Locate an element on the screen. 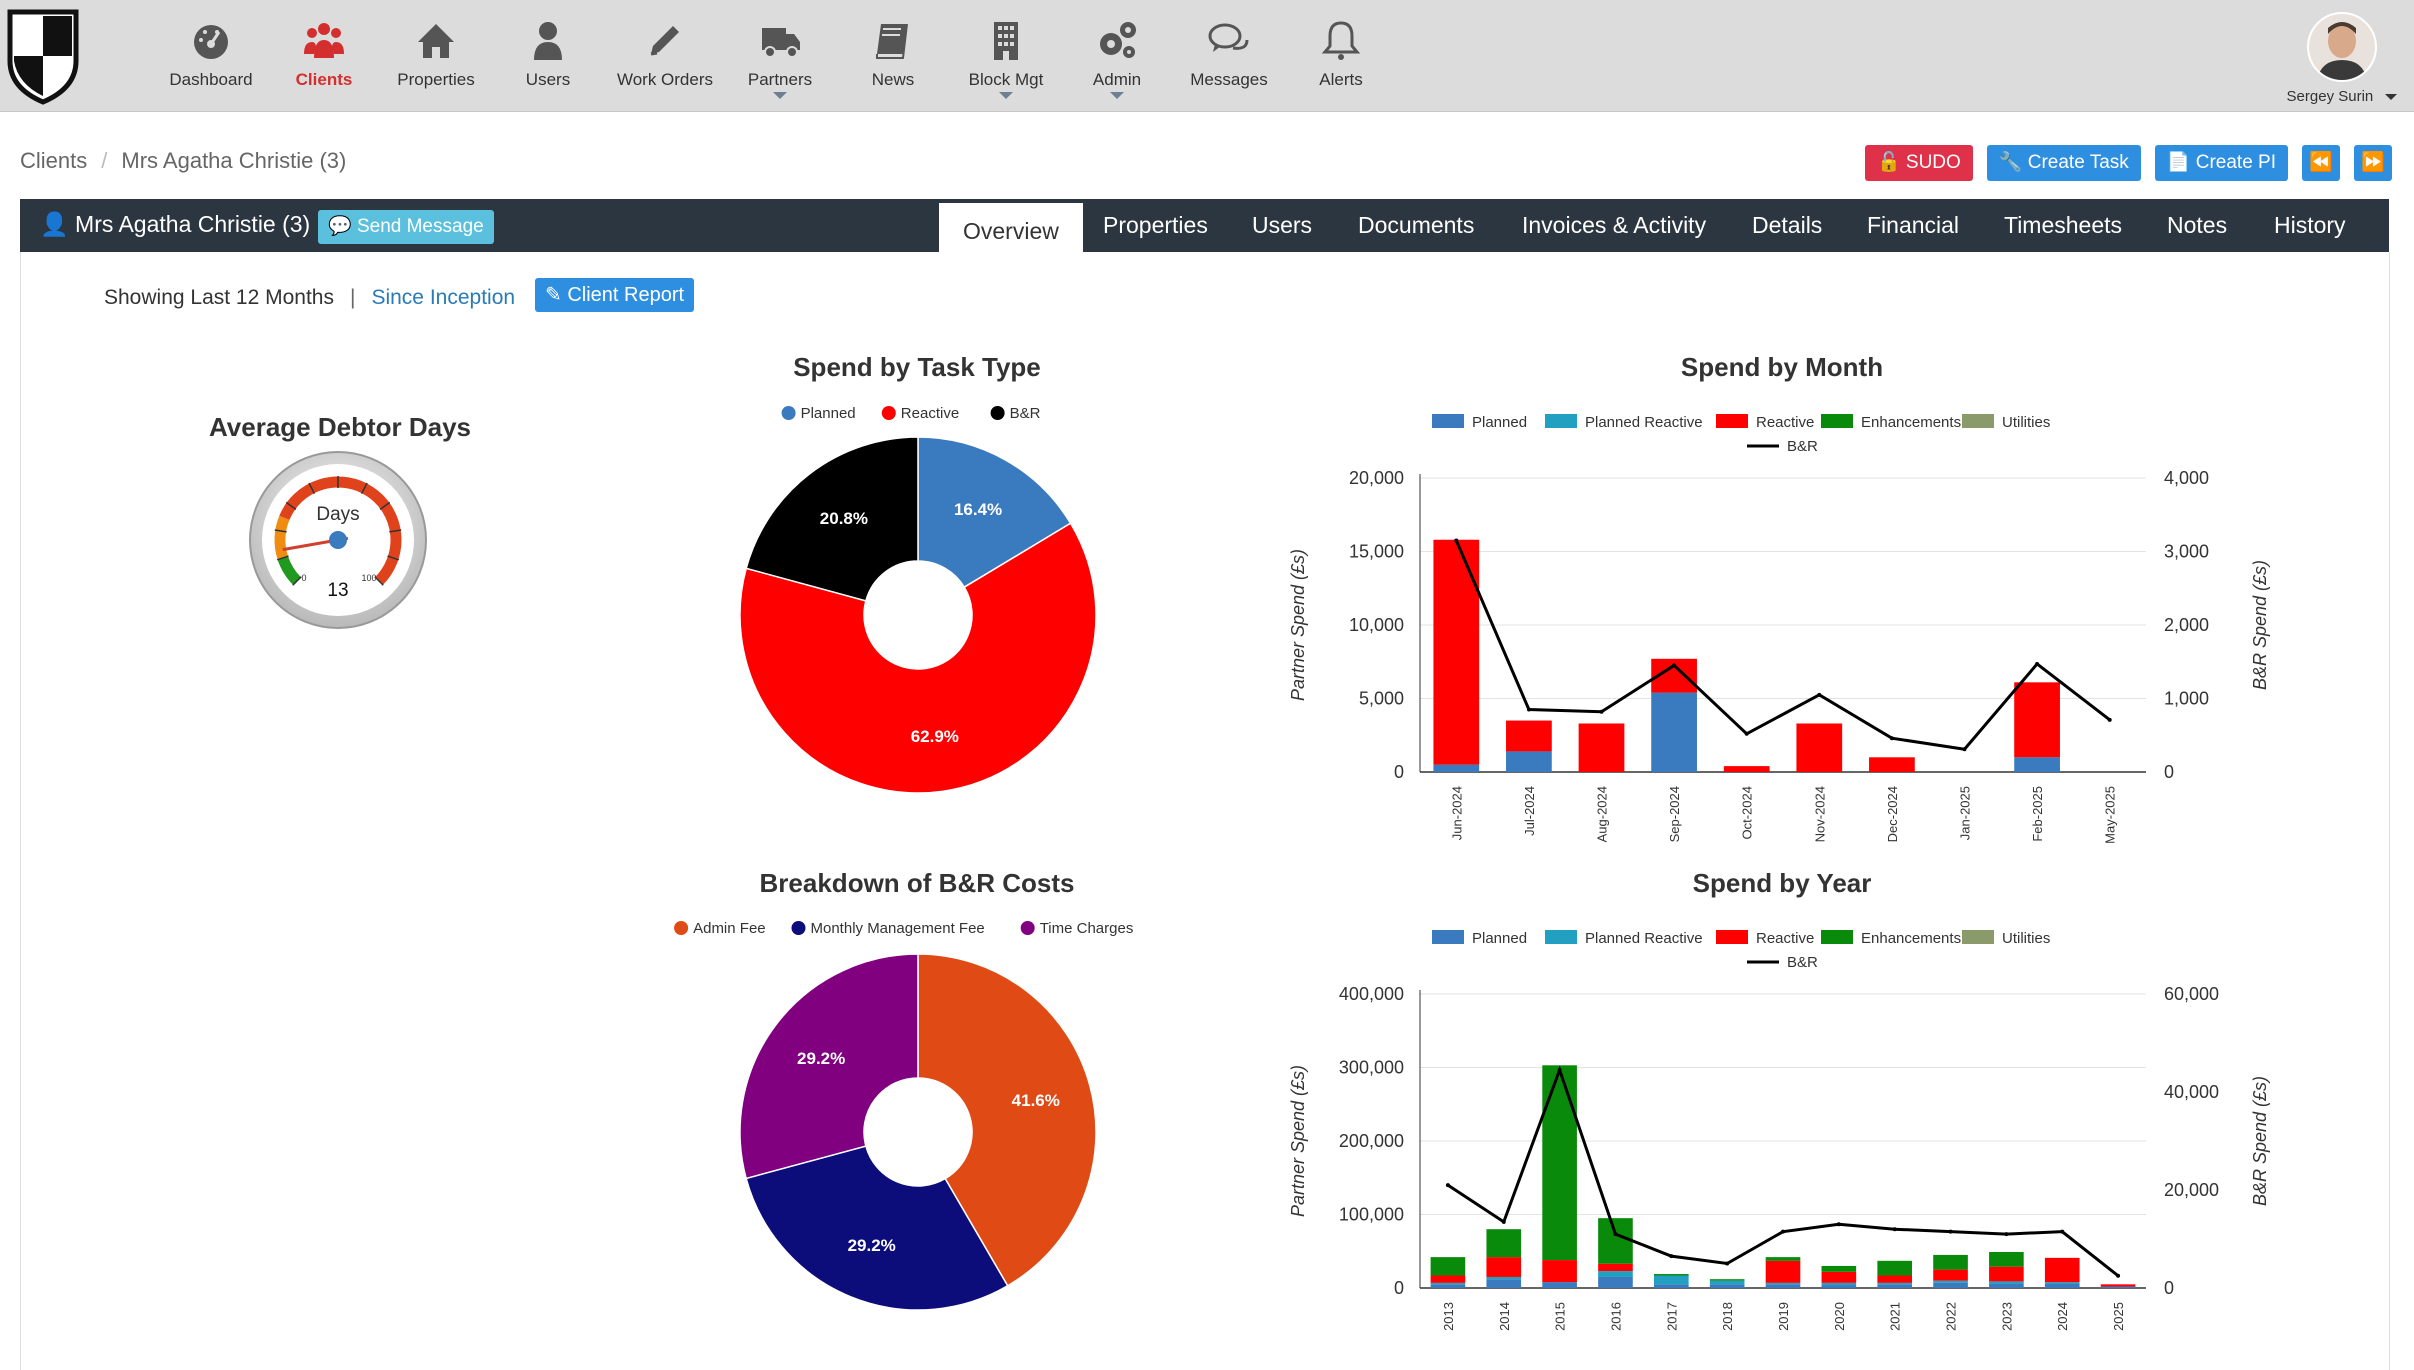 The height and width of the screenshot is (1370, 2414). bar-reactive-2022 is located at coordinates (1950, 1275).